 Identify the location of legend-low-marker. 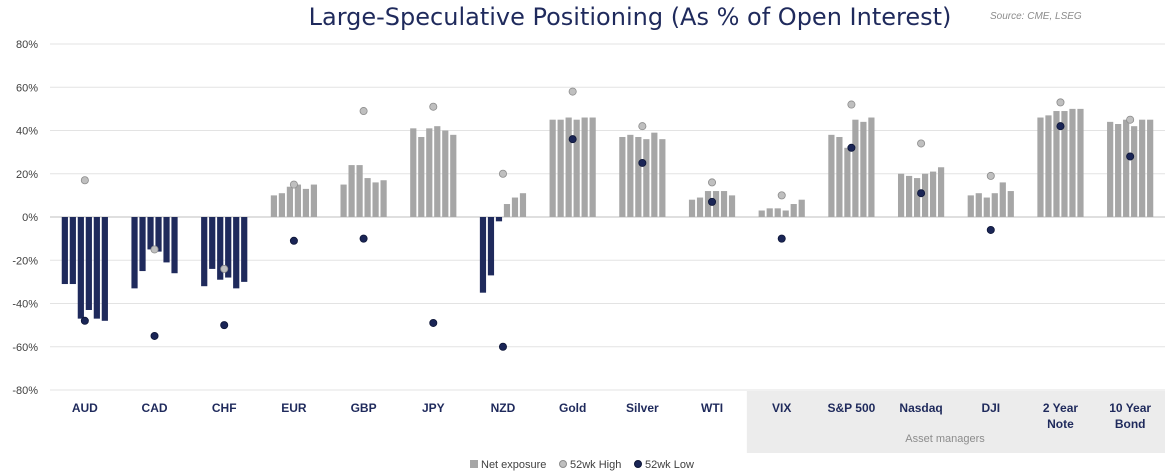
(638, 464).